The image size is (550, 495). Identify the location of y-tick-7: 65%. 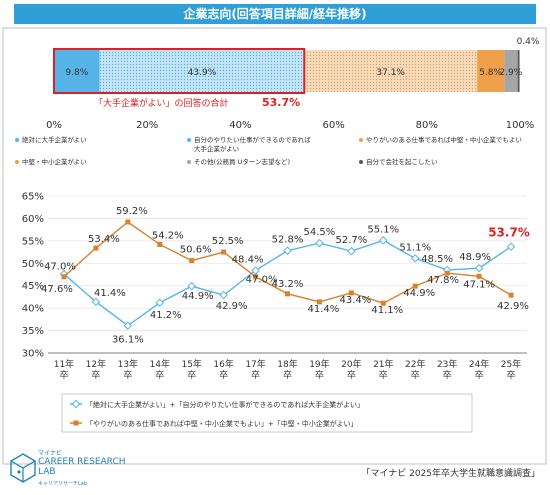
(33, 197).